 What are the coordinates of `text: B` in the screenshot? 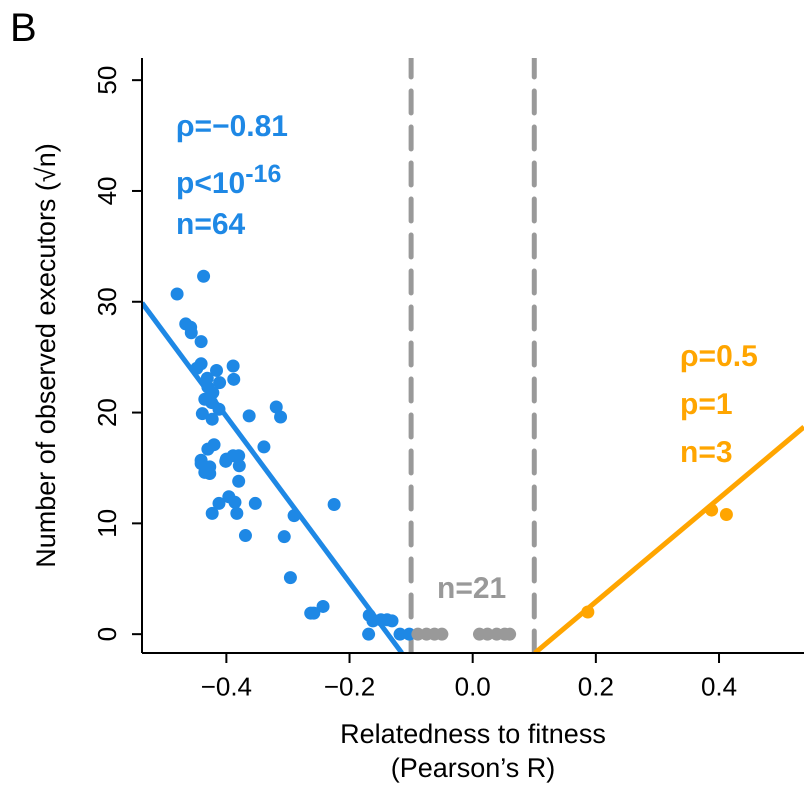 It's located at (23, 28).